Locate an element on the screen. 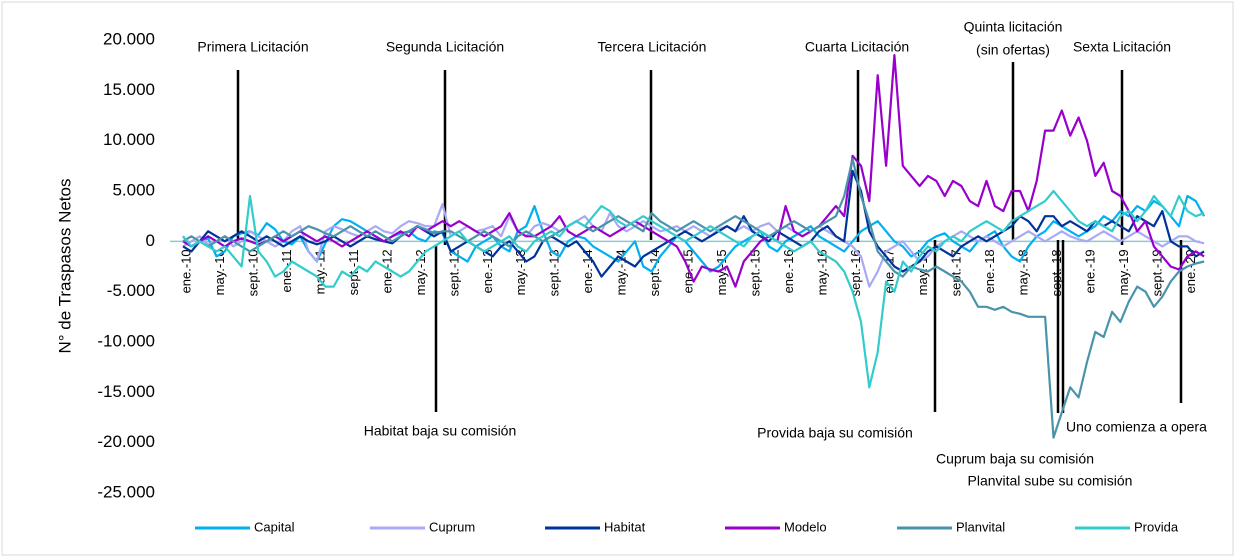 Image resolution: width=1236 pixels, height=558 pixels. x-tick-label: ene.-16 is located at coordinates (788, 271).